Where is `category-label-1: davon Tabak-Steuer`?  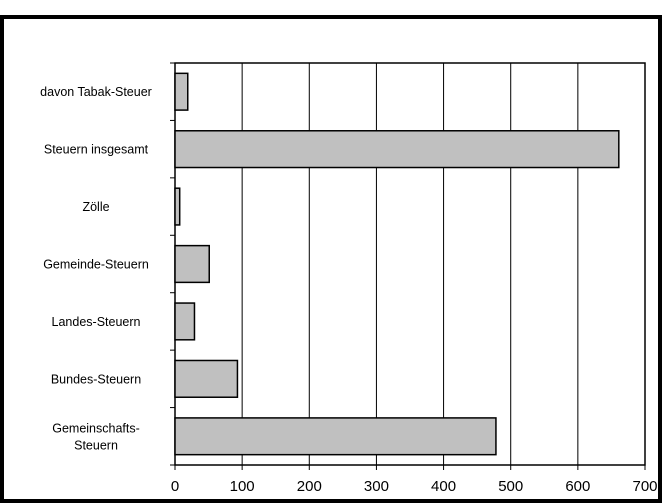 category-label-1: davon Tabak-Steuer is located at coordinates (96, 92).